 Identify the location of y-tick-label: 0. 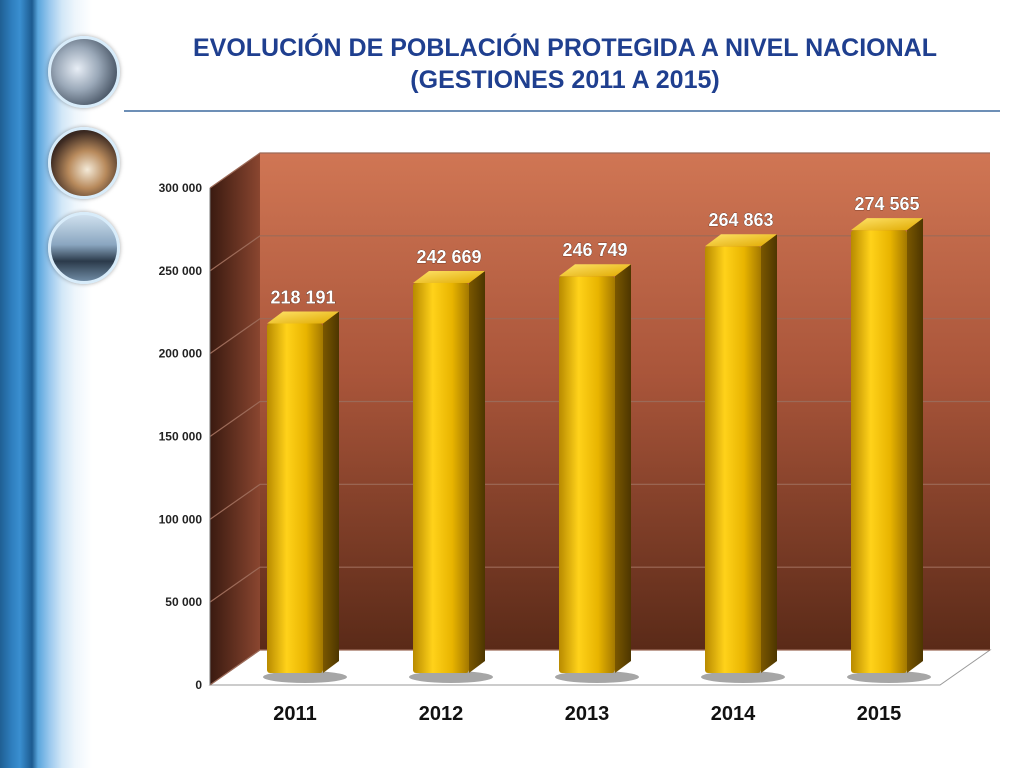
(198, 685).